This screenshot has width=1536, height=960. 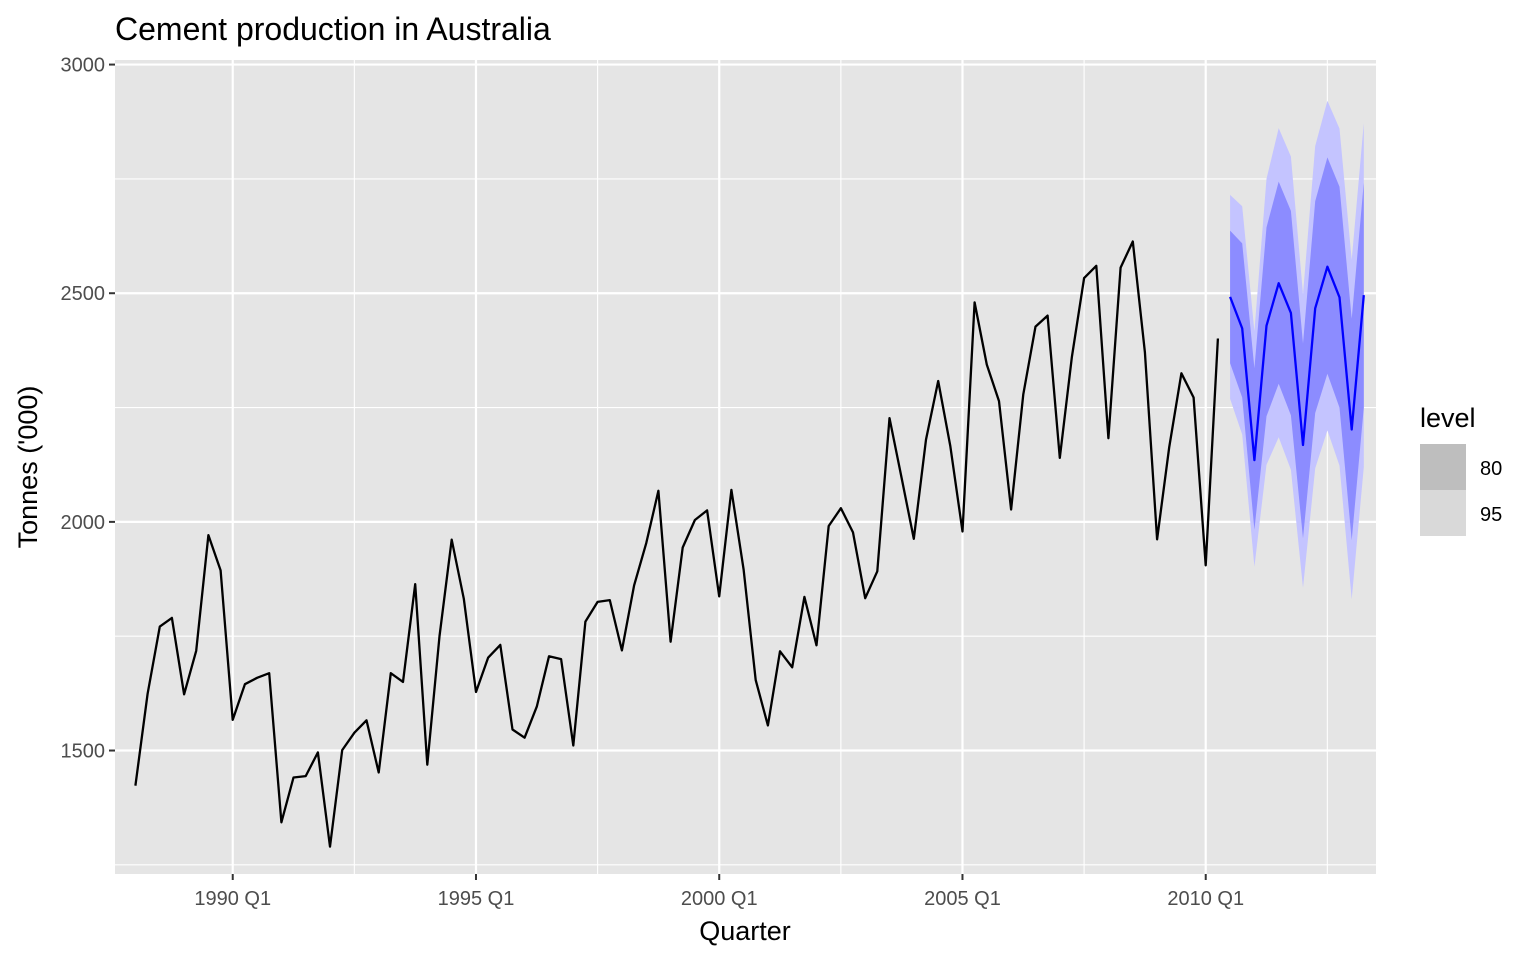 I want to click on y-tick-label: 3000, so click(x=83, y=66).